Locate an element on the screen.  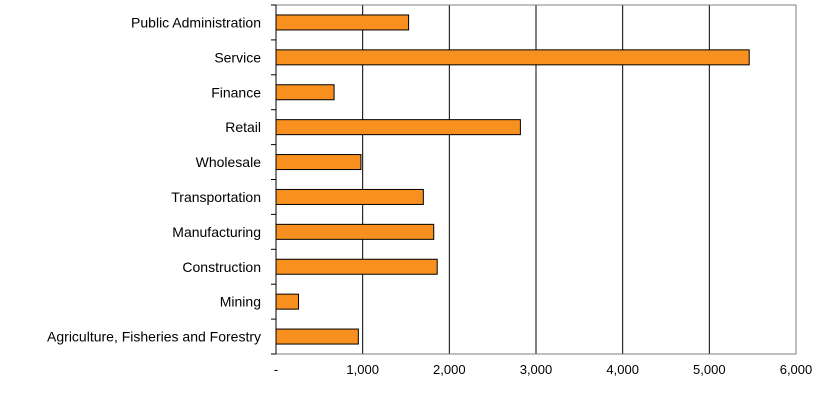
x-tick-label: 5,000 is located at coordinates (709, 369).